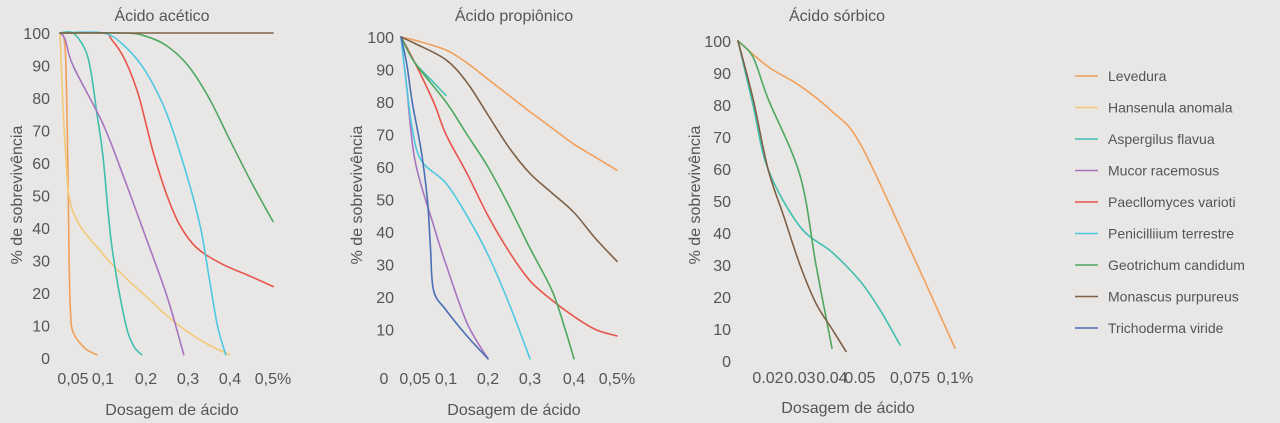 The image size is (1280, 423). What do you see at coordinates (1173, 297) in the screenshot?
I see `legend-label: Monascus purpureus` at bounding box center [1173, 297].